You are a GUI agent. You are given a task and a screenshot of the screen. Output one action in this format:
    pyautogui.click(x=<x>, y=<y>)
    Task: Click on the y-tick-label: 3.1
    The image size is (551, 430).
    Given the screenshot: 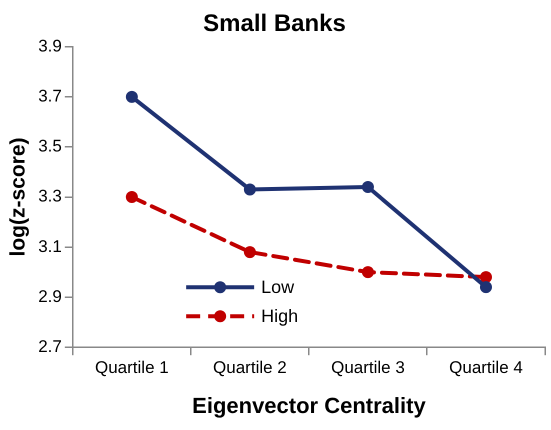 What is the action you would take?
    pyautogui.click(x=50, y=246)
    